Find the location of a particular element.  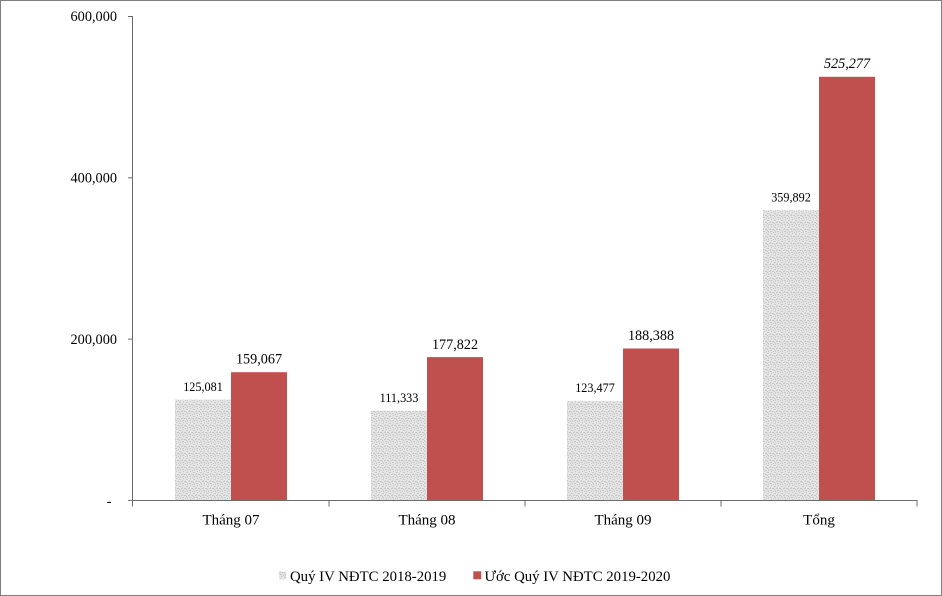

svg-text: 359,892 is located at coordinates (791, 197).